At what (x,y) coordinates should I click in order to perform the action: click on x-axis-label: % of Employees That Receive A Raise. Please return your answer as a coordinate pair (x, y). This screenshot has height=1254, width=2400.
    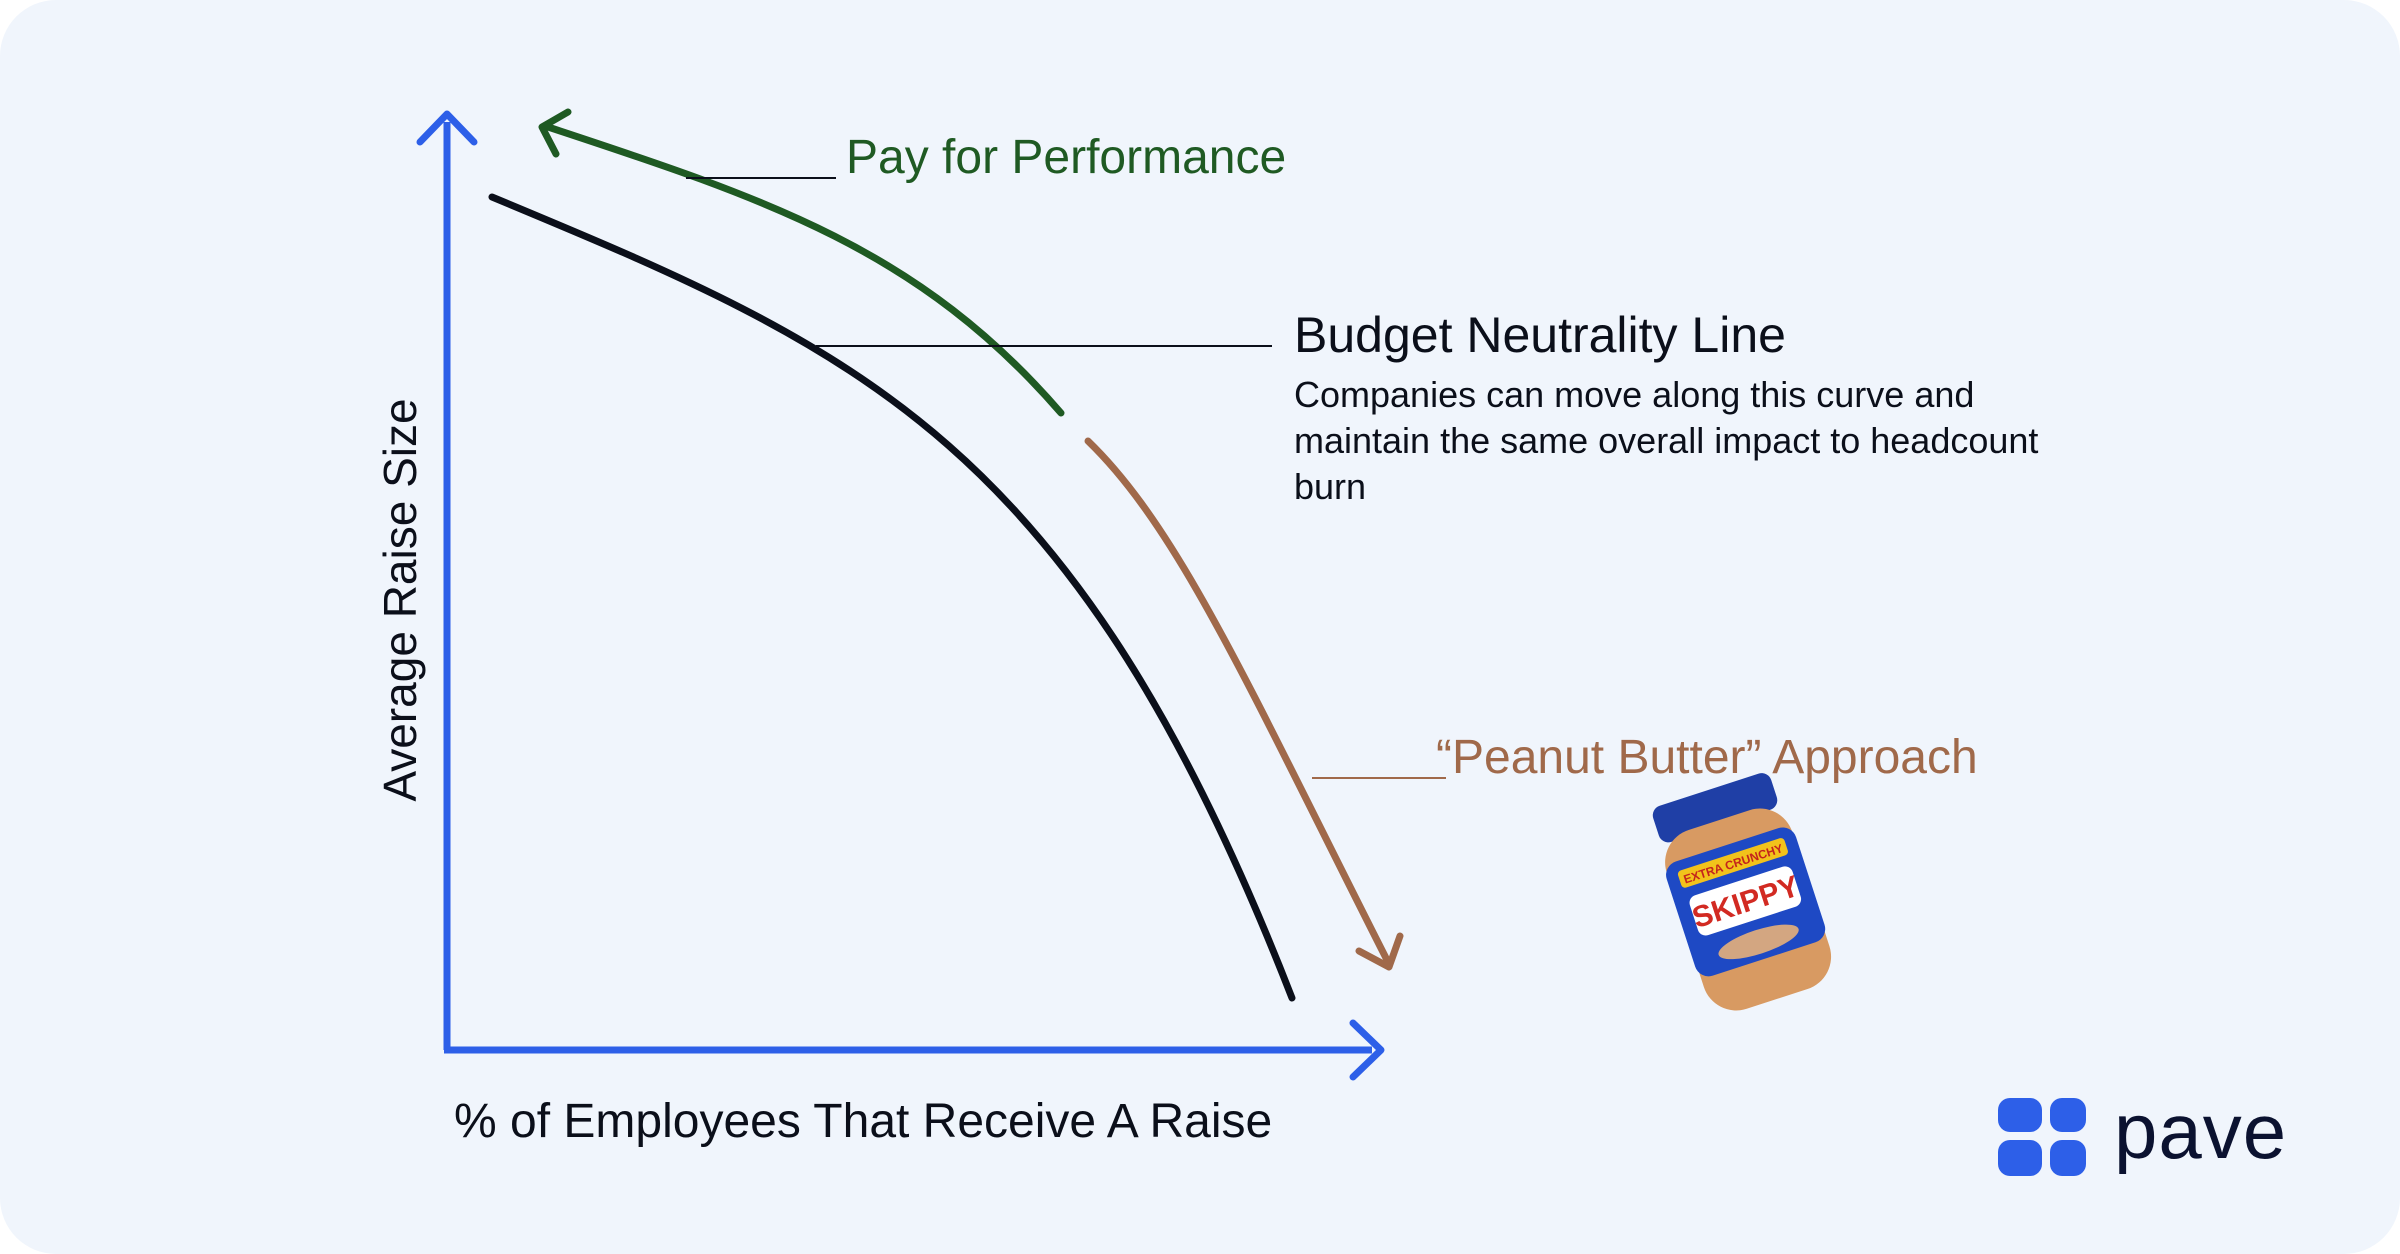
    Looking at the image, I should click on (863, 1121).